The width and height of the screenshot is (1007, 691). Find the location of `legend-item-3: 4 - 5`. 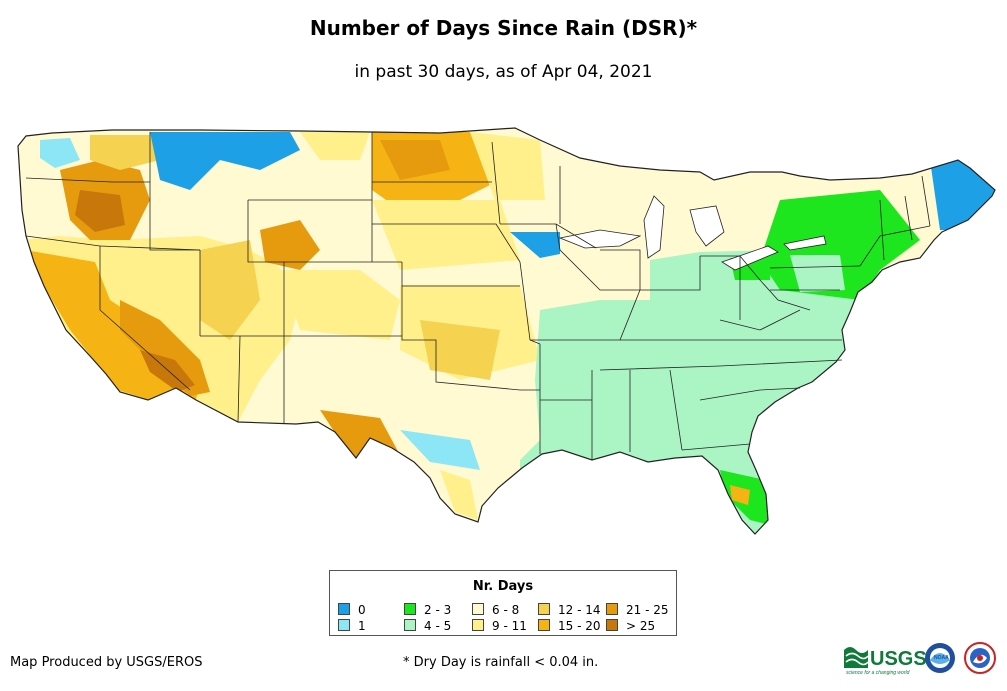

legend-item-3: 4 - 5 is located at coordinates (427, 625).